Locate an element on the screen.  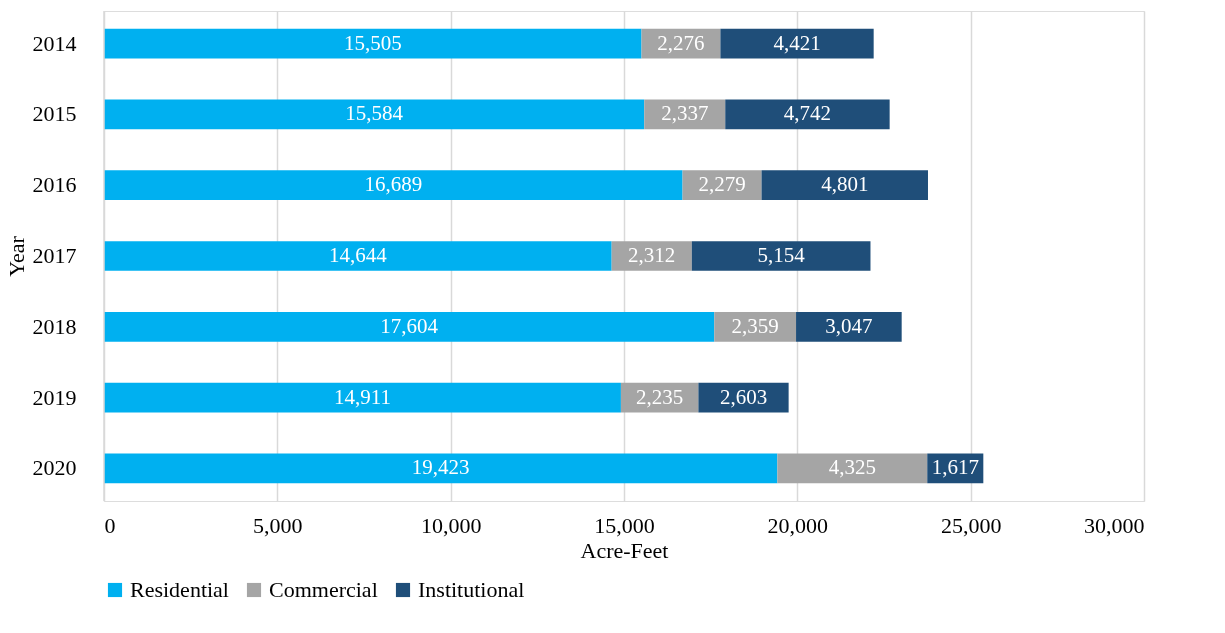
data-label: 16,689 is located at coordinates (393, 184).